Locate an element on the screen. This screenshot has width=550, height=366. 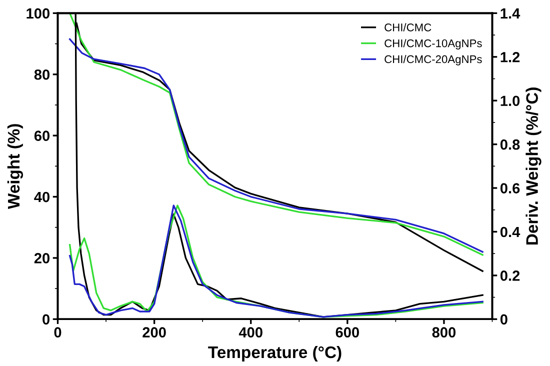
y2-tick-label: 1.4 is located at coordinates (510, 13).